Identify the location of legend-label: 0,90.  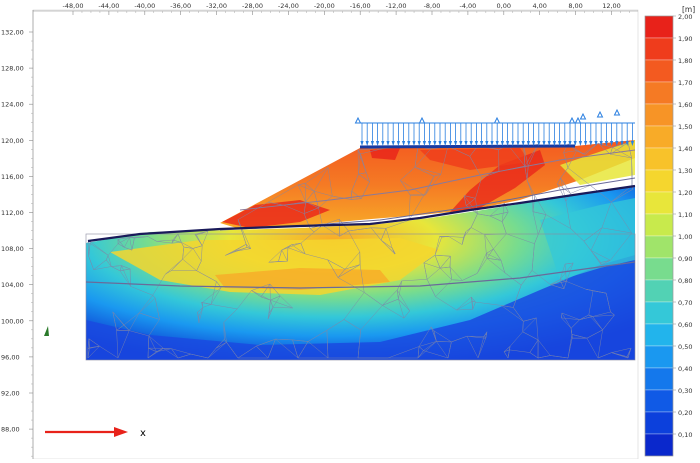
(685, 259).